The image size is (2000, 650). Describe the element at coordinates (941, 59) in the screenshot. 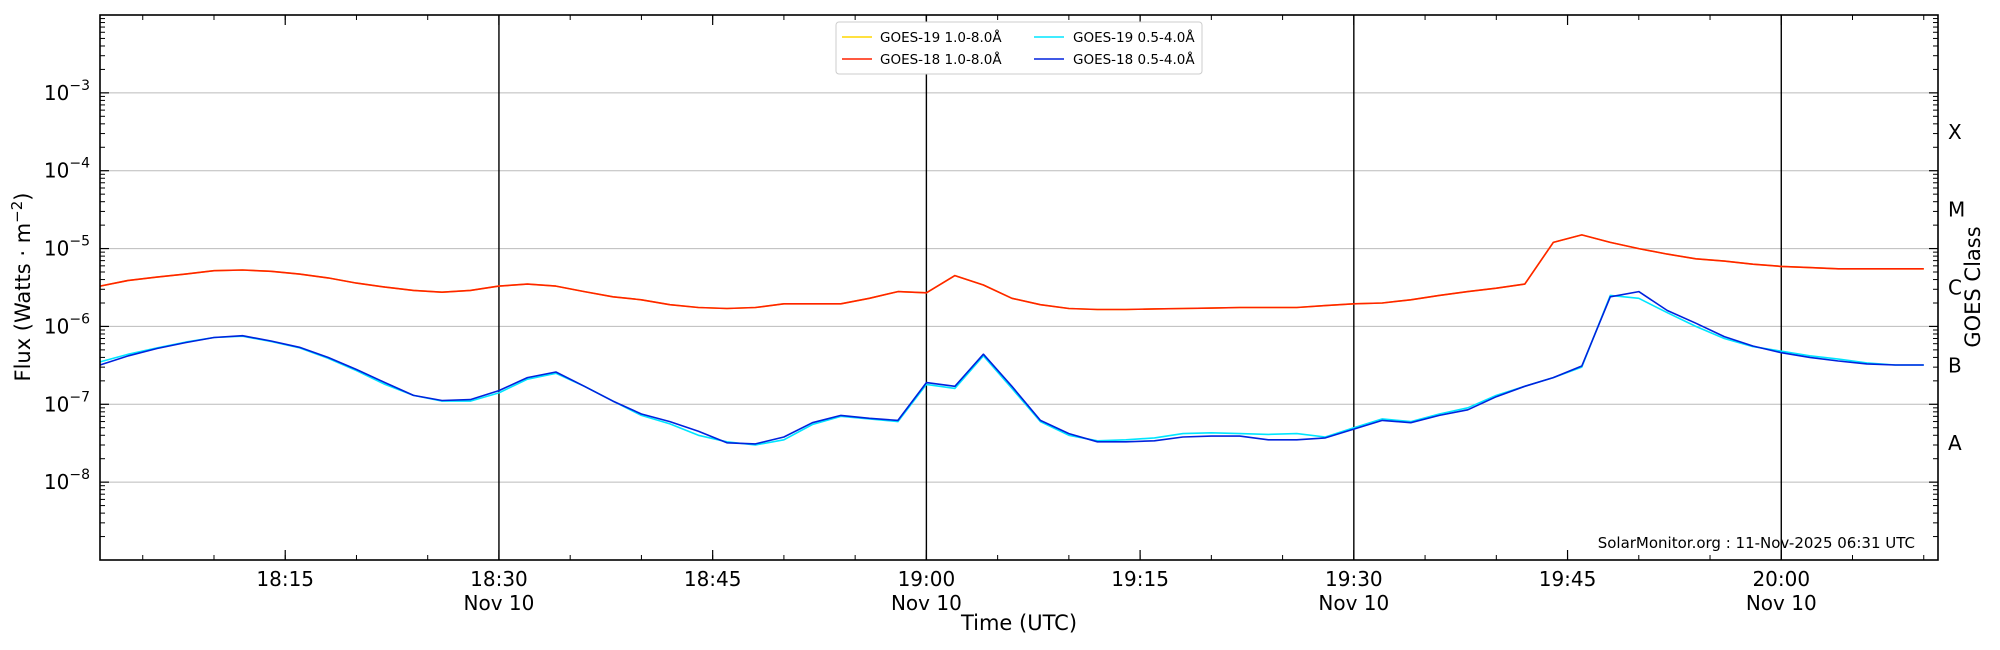

I see `legend-label-goes18-long: GOES-18 1.0-8.0Å` at that location.